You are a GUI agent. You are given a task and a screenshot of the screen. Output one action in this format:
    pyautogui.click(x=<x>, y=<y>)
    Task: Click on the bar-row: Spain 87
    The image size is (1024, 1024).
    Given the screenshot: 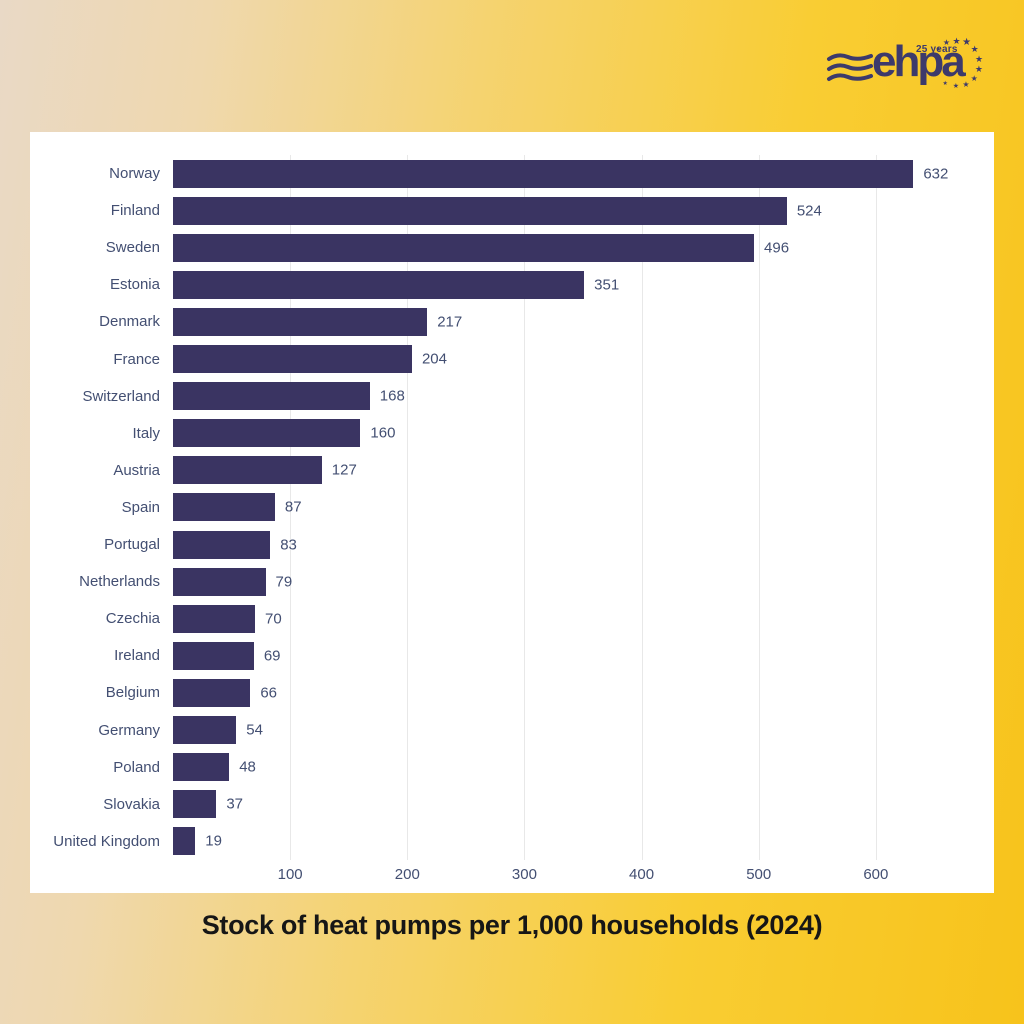 What is the action you would take?
    pyautogui.click(x=511, y=507)
    